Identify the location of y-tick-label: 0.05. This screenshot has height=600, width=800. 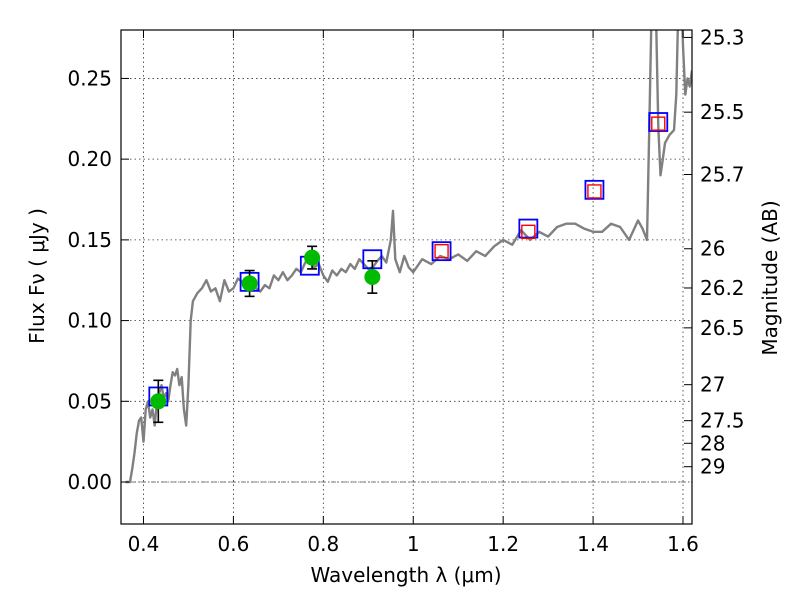
(89, 401).